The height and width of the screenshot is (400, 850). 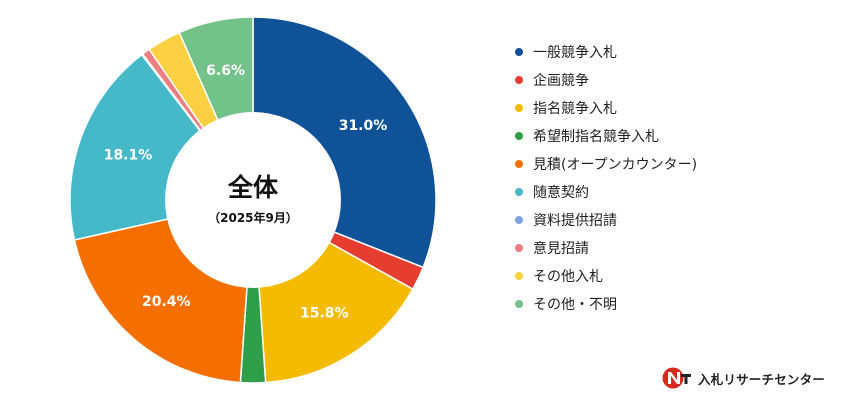 What do you see at coordinates (225, 71) in the screenshot?
I see `data-label: 6.6%` at bounding box center [225, 71].